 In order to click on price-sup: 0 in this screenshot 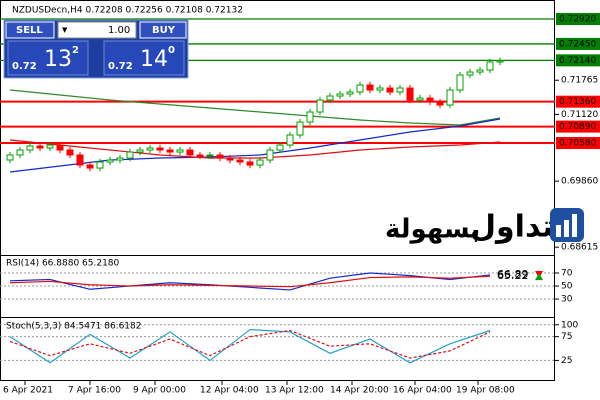, I will do `click(171, 50)`.